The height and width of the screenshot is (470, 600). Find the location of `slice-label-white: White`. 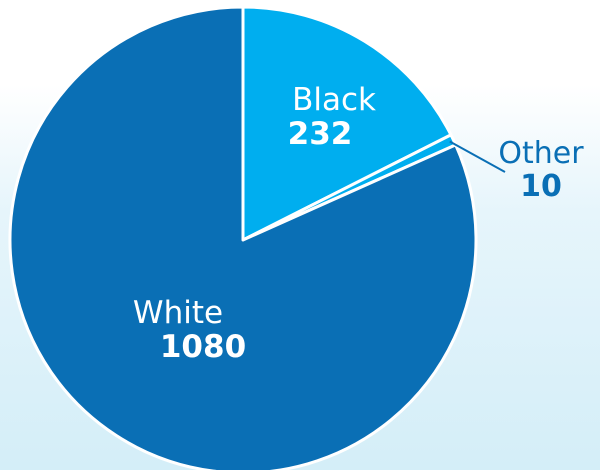

slice-label-white: White is located at coordinates (178, 313).